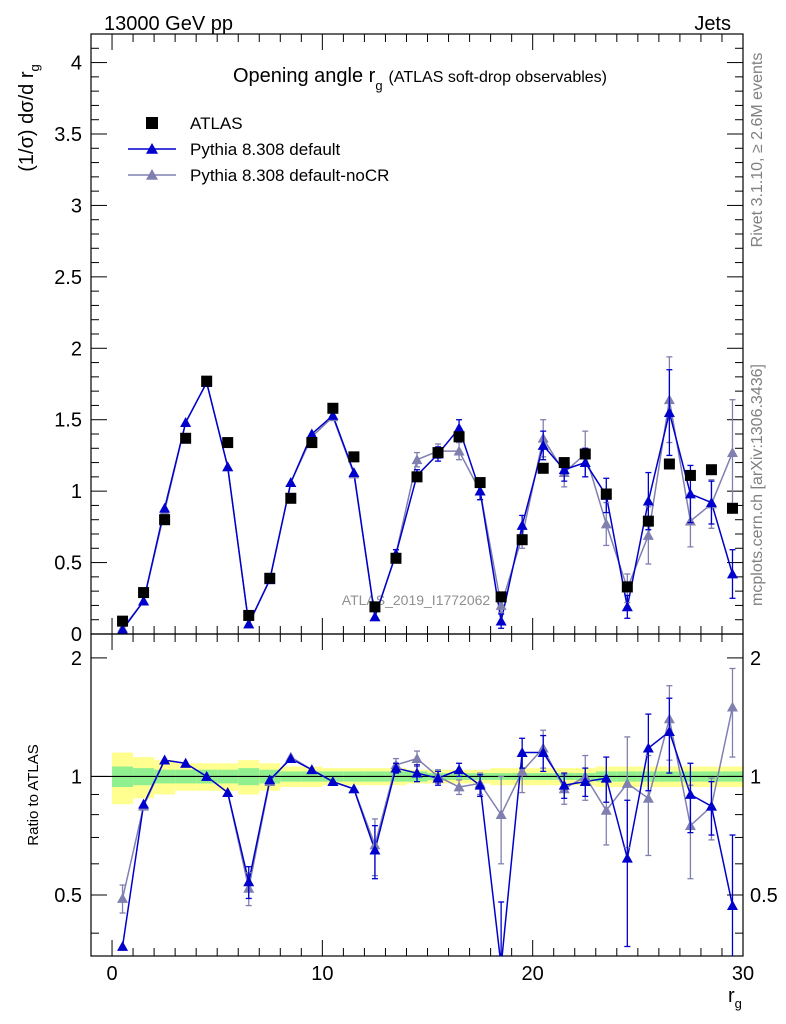 Image resolution: width=786 pixels, height=1024 pixels. Describe the element at coordinates (76, 206) in the screenshot. I see `y-tick-label: 3` at that location.